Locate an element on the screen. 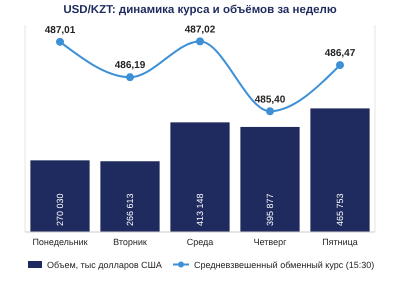  data-label: 485,40 is located at coordinates (270, 100).